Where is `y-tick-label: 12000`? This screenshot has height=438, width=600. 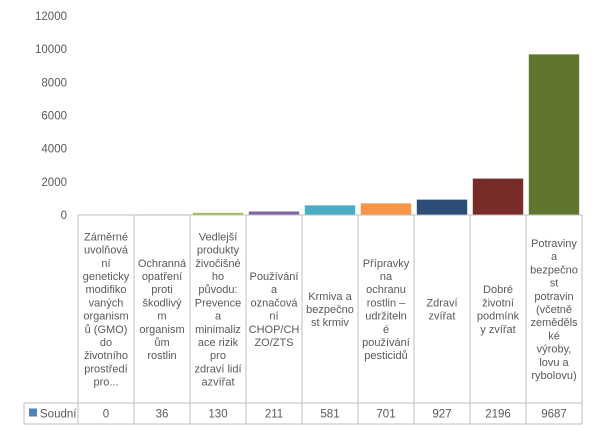 y-tick-label: 12000 is located at coordinates (51, 17).